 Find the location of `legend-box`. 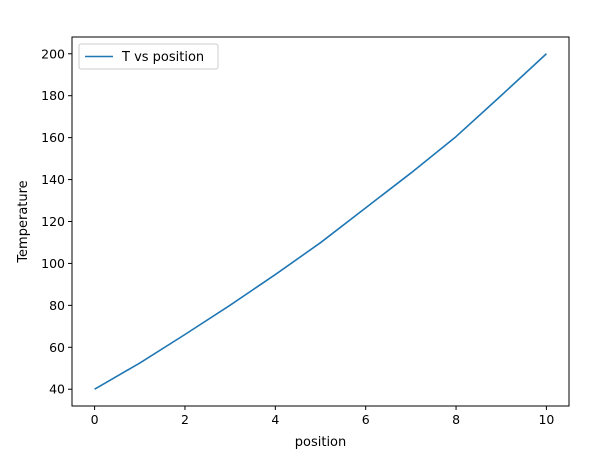

legend-box is located at coordinates (148, 56).